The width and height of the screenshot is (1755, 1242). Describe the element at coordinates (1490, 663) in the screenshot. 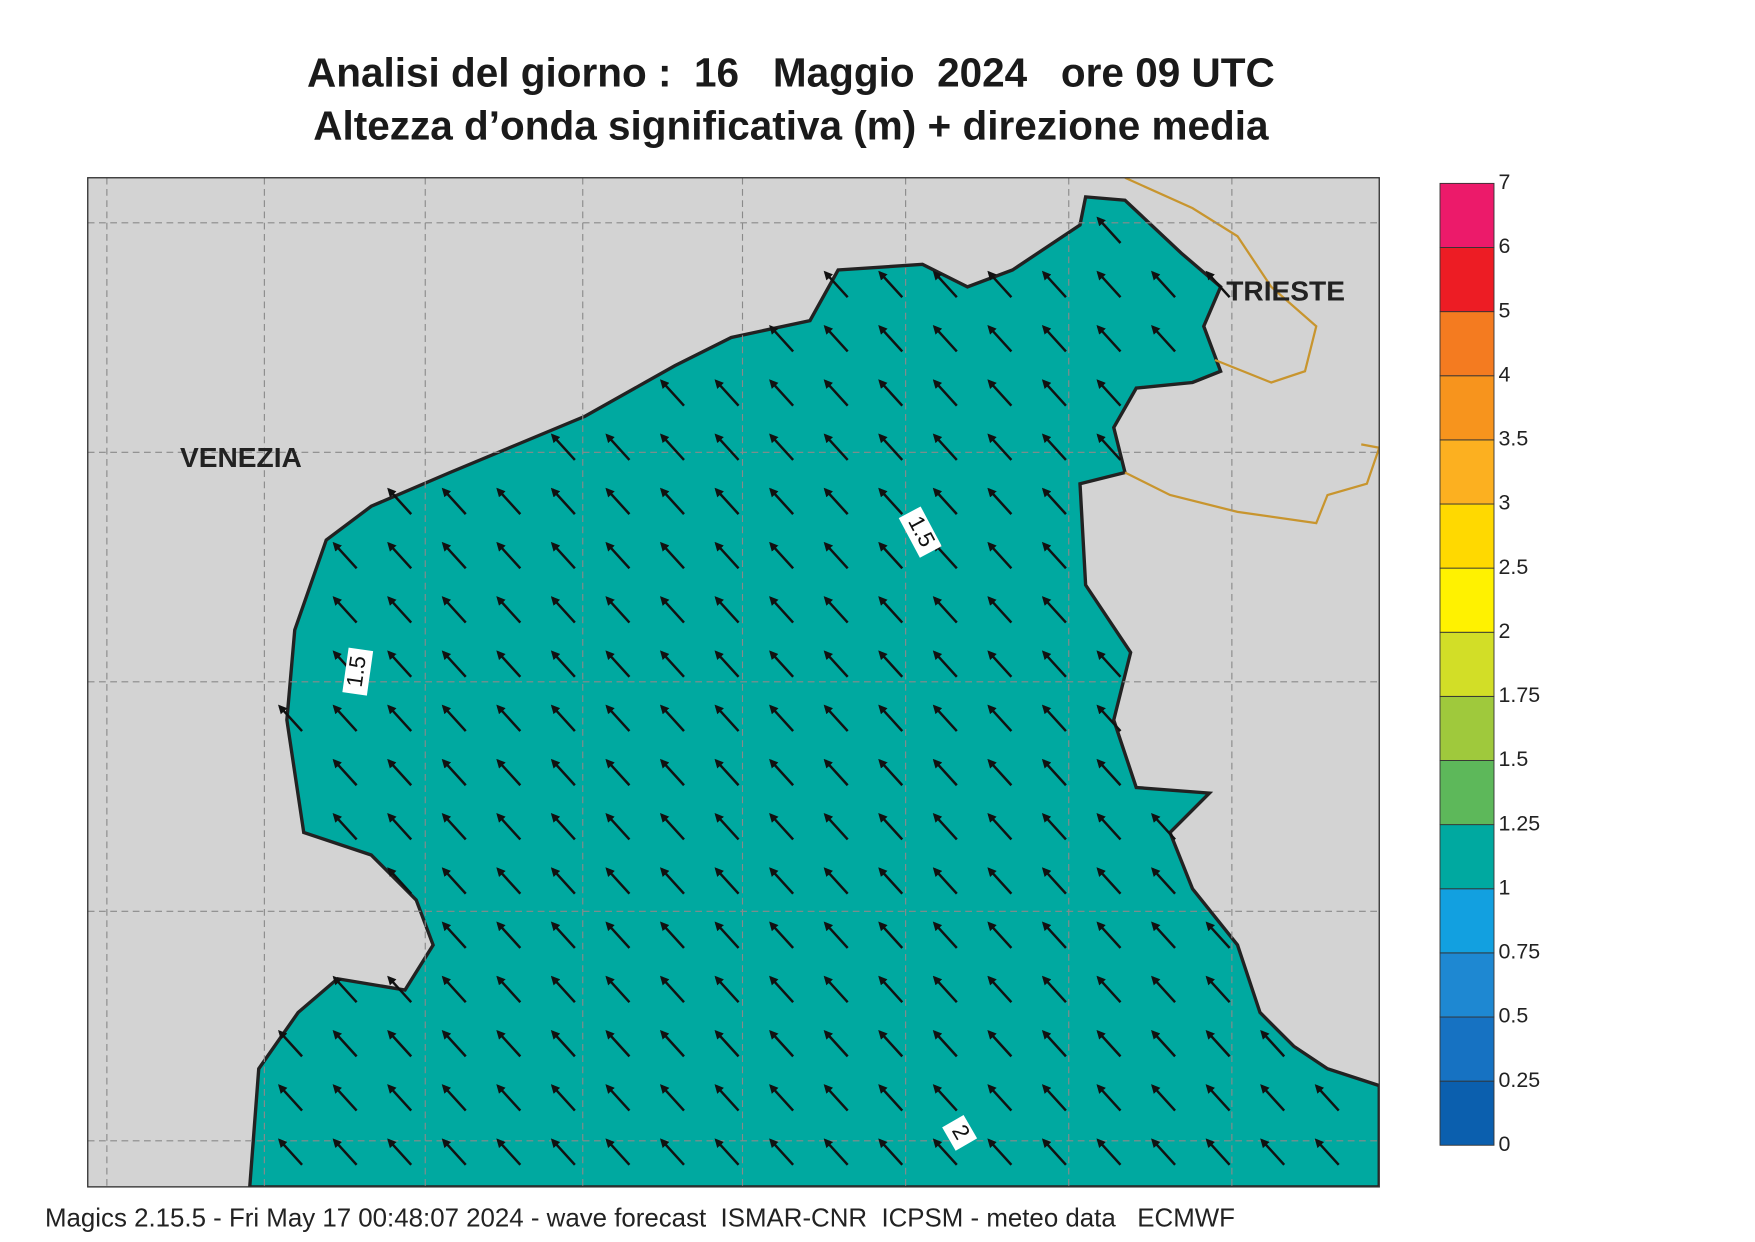

I see `colorbar: 0 0.25 0.5 0.75 1 1.25 1.5 1.75 2 2.5 3 3.5 4 5 6 7` at that location.